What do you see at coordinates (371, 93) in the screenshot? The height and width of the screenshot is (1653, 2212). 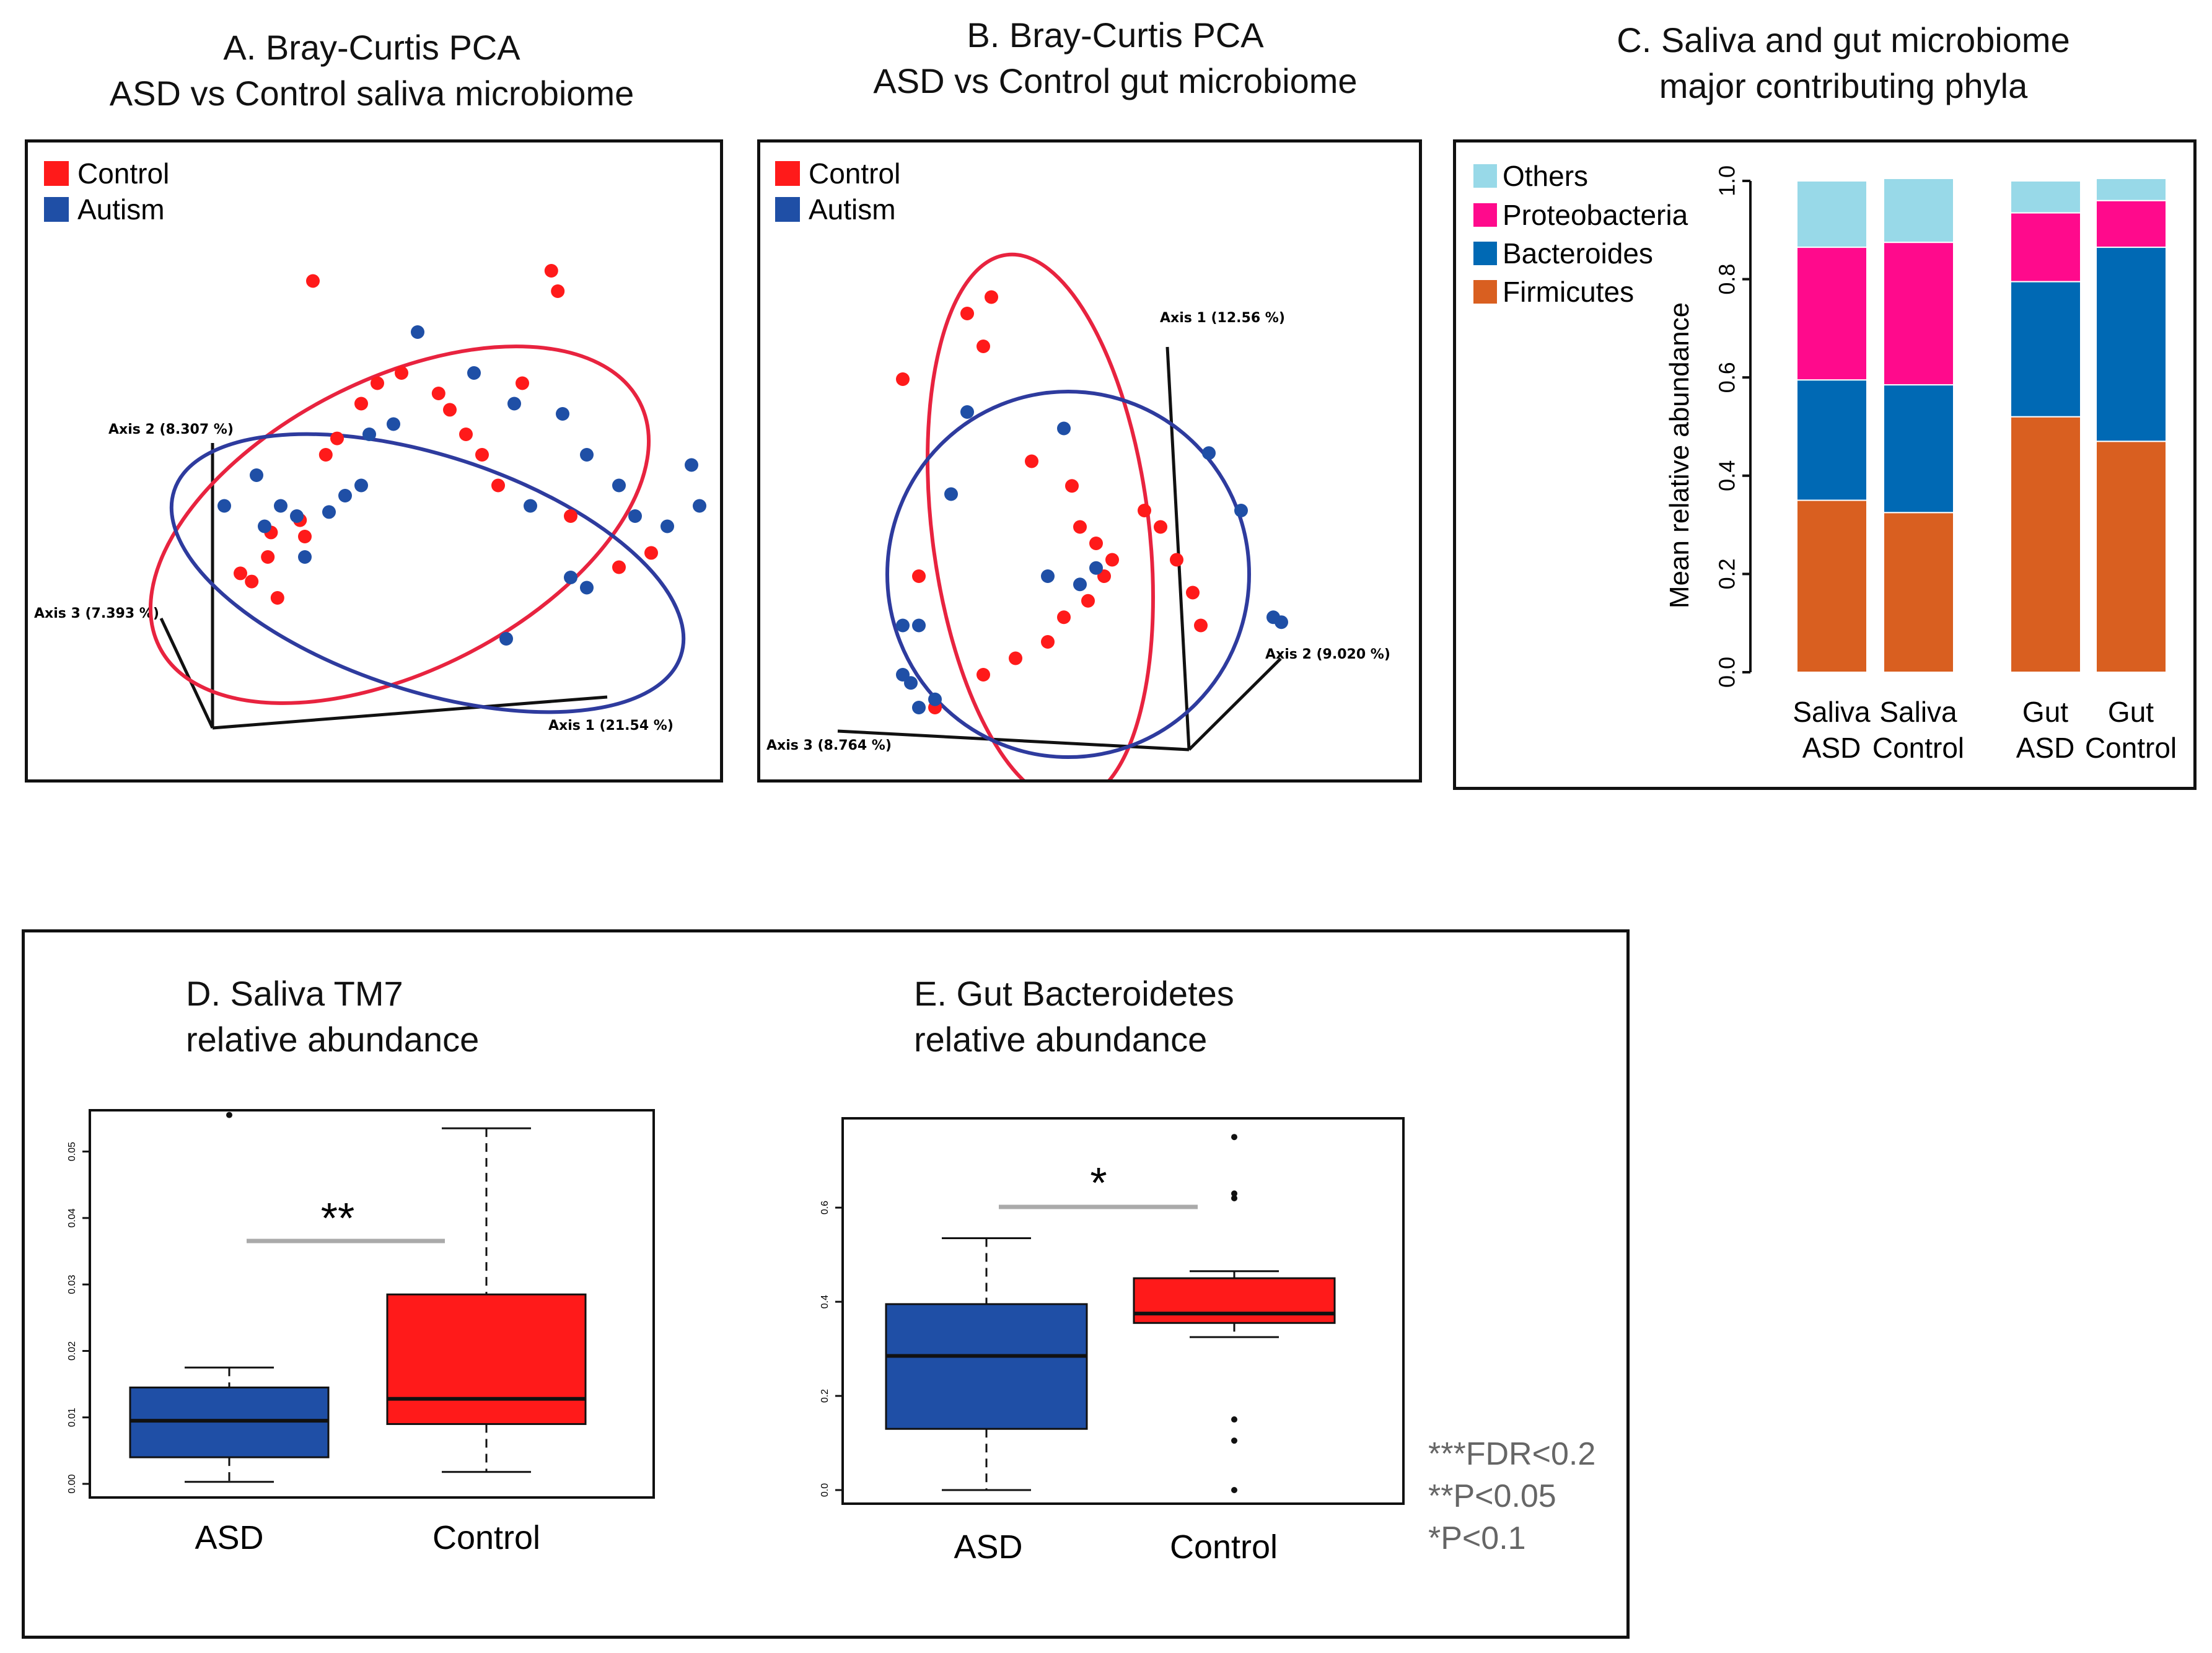 I see `panel-a-title-line2: ASD vs Control saliva microbiome` at bounding box center [371, 93].